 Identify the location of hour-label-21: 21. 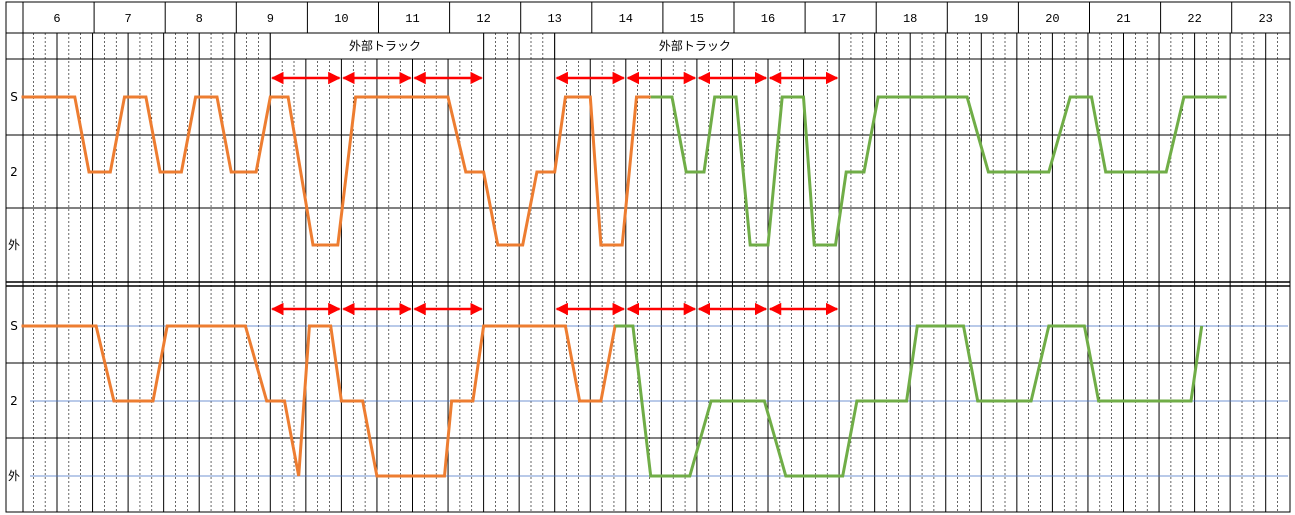
(1123, 19).